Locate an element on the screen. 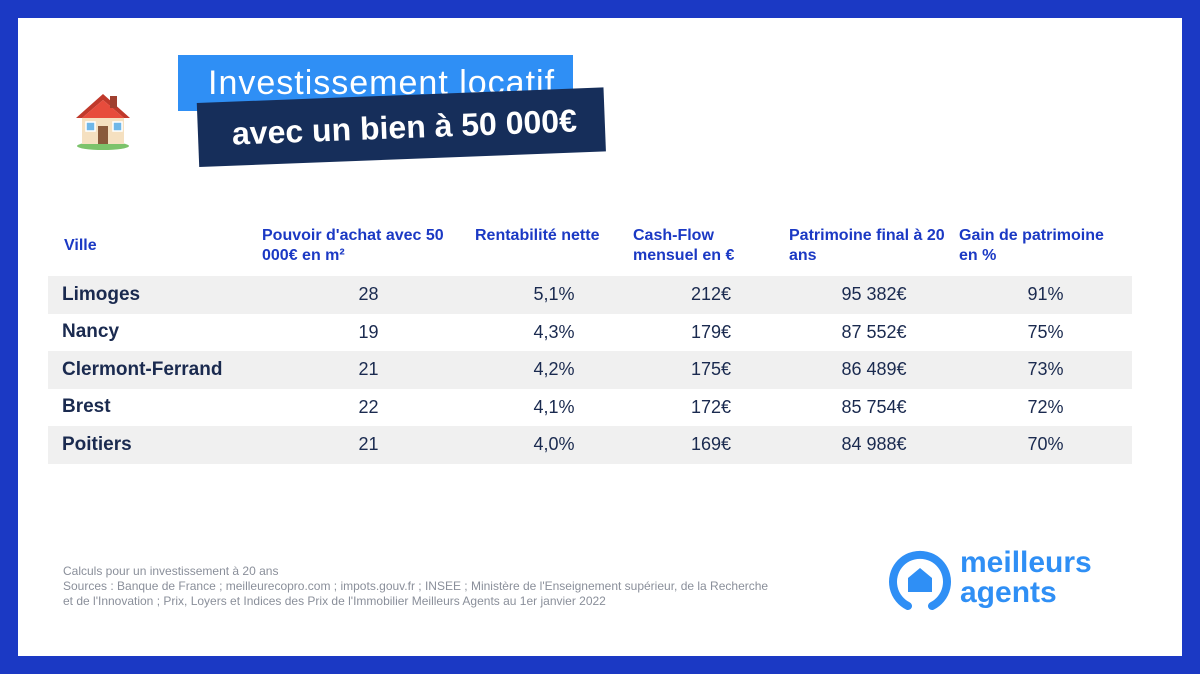 This screenshot has width=1200, height=674. cell-rentabilite: 4,1% is located at coordinates (554, 406).